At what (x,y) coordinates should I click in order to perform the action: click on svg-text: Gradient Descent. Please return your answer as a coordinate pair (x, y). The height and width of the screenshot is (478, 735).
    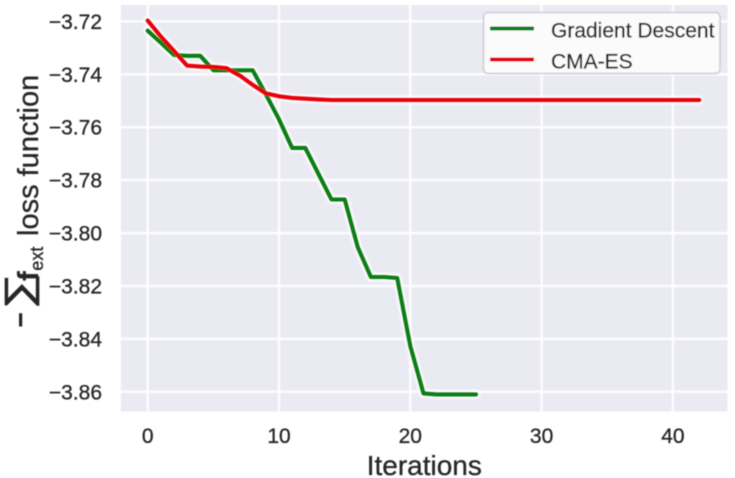
    Looking at the image, I should click on (633, 31).